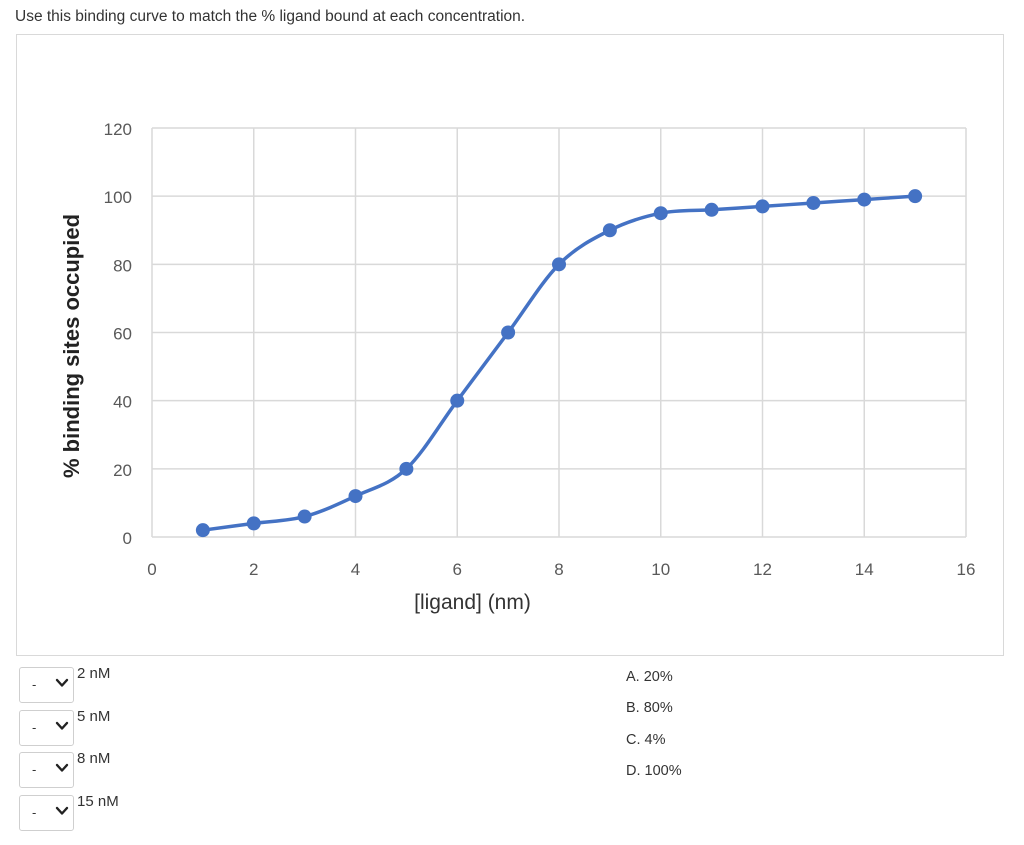 The image size is (1024, 845). I want to click on x-tick-label: 14, so click(864, 569).